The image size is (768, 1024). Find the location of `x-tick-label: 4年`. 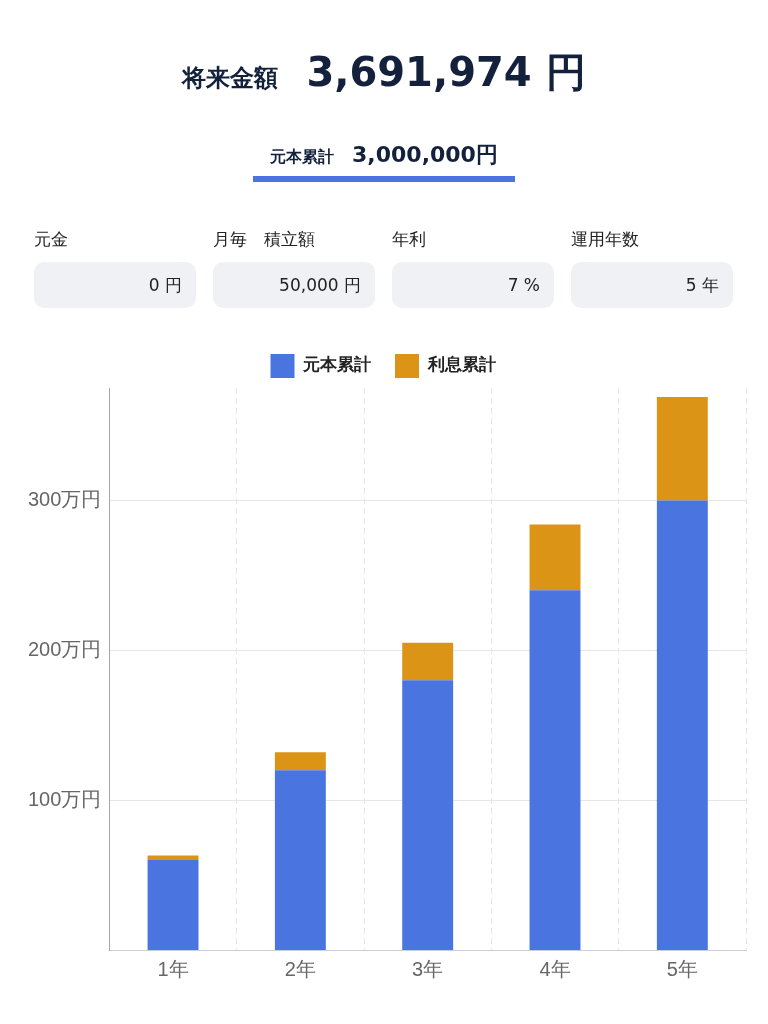

x-tick-label: 4年 is located at coordinates (555, 968).